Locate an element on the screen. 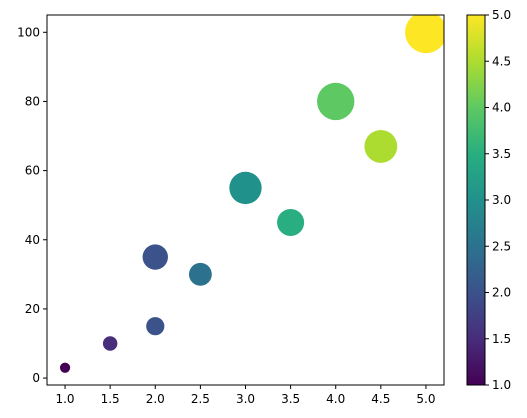  colorbar-axis: 1.0 1.5 2.0 2.5 3.0 3.5 4.0 4.5 5.0 is located at coordinates (498, 200).